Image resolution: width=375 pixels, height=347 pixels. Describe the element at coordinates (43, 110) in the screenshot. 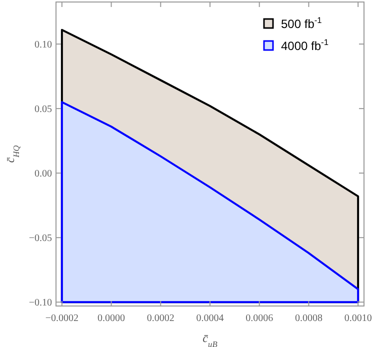

I see `y-tick-label: 0.05` at that location.